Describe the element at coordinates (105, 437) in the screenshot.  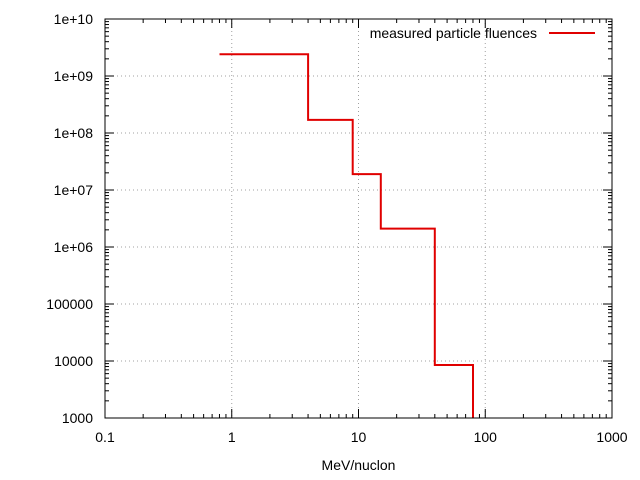
I see `x-tick-label: 0.1` at that location.